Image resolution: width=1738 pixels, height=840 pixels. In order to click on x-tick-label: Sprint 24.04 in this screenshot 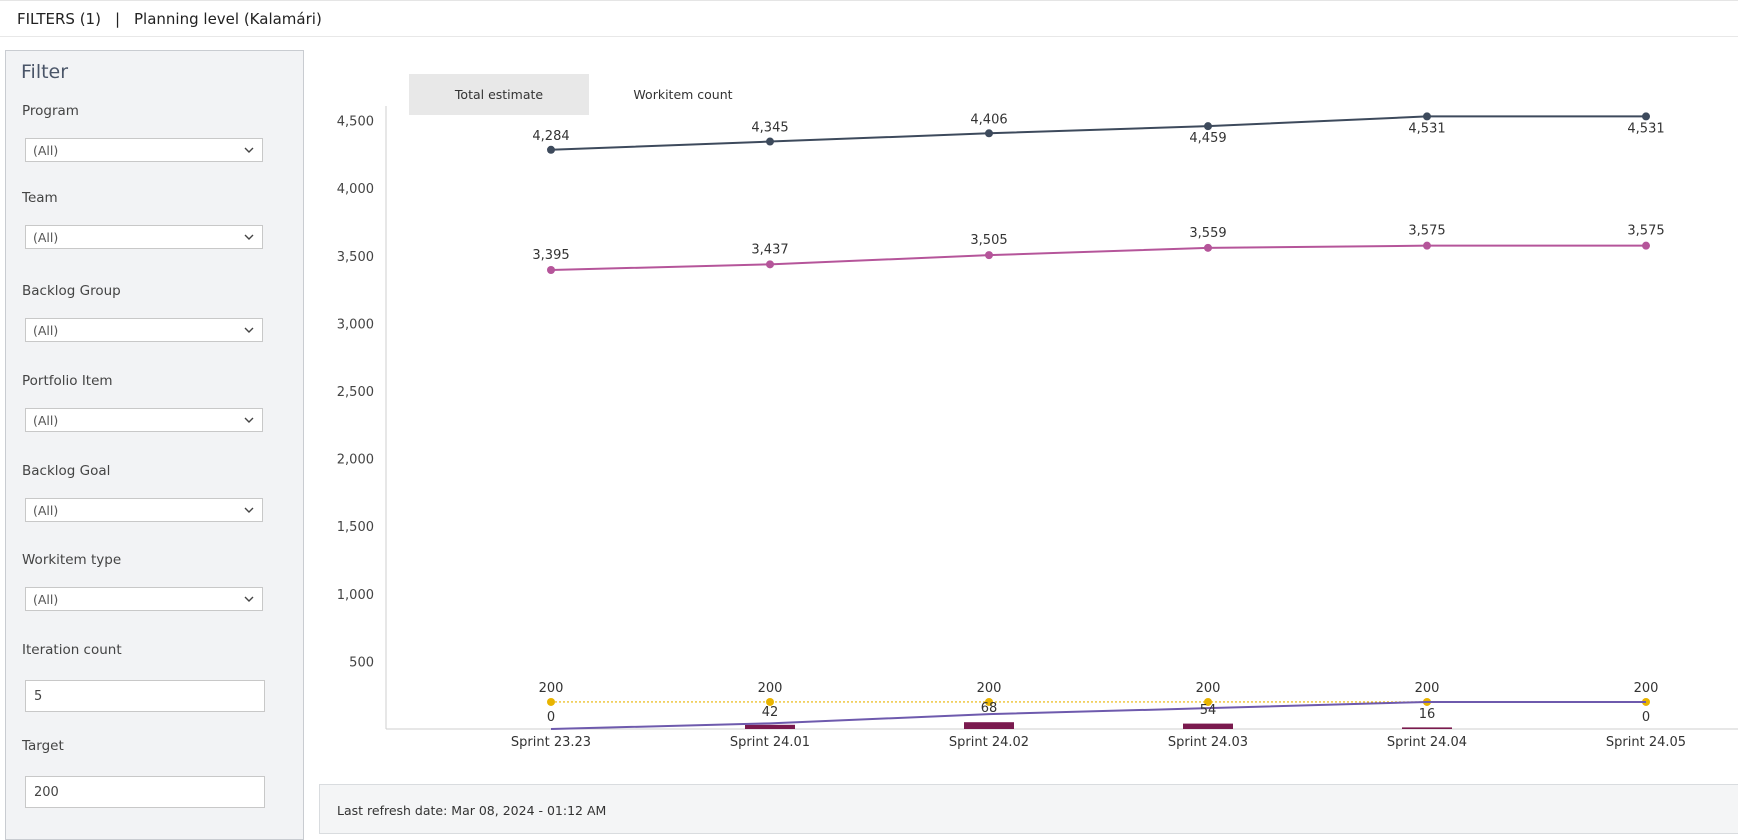, I will do `click(1427, 742)`.